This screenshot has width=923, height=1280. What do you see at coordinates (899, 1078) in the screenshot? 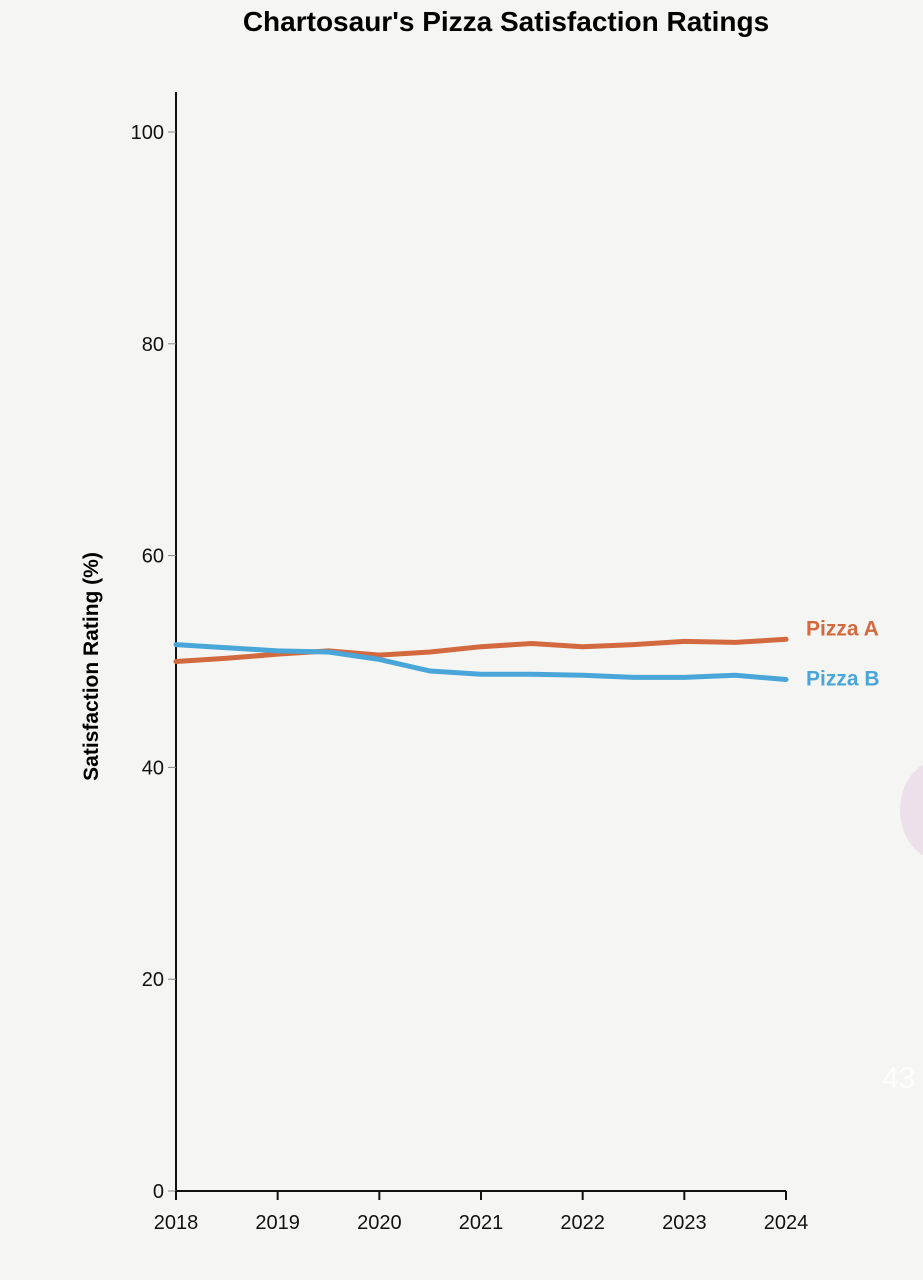
I see `overlay-counter: 43` at bounding box center [899, 1078].